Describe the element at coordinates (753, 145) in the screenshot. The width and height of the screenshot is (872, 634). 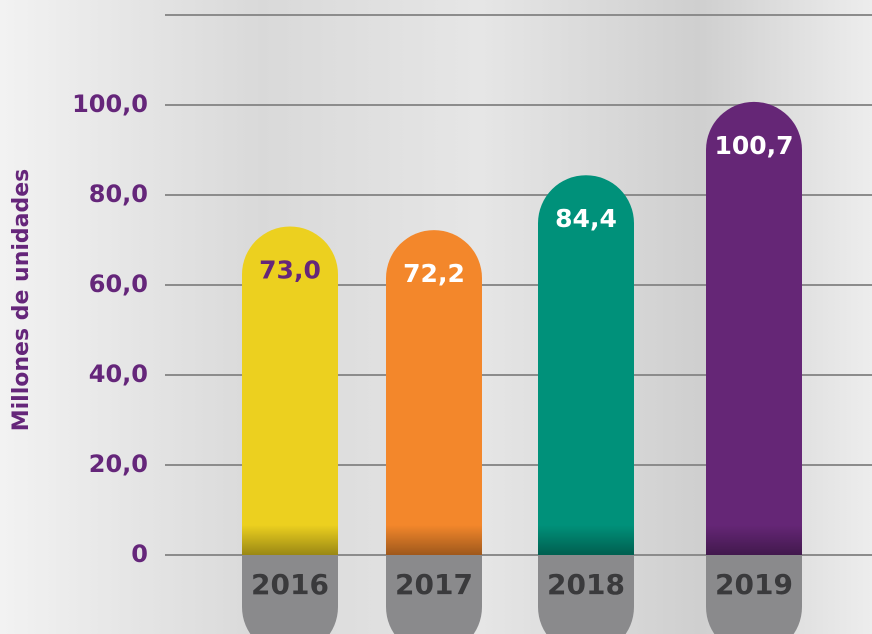
I see `value-label: 100,7` at that location.